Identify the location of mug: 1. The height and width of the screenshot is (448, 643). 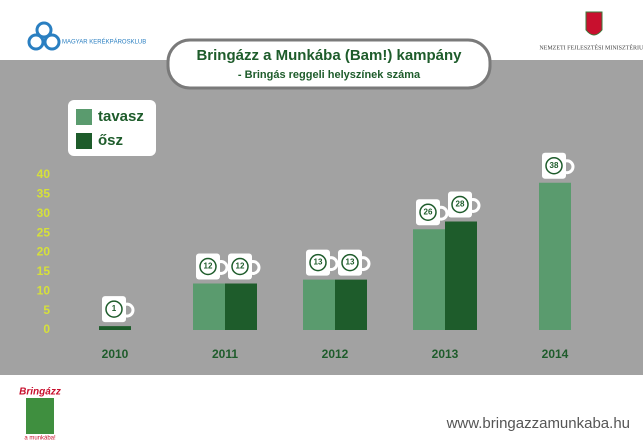
(118, 309).